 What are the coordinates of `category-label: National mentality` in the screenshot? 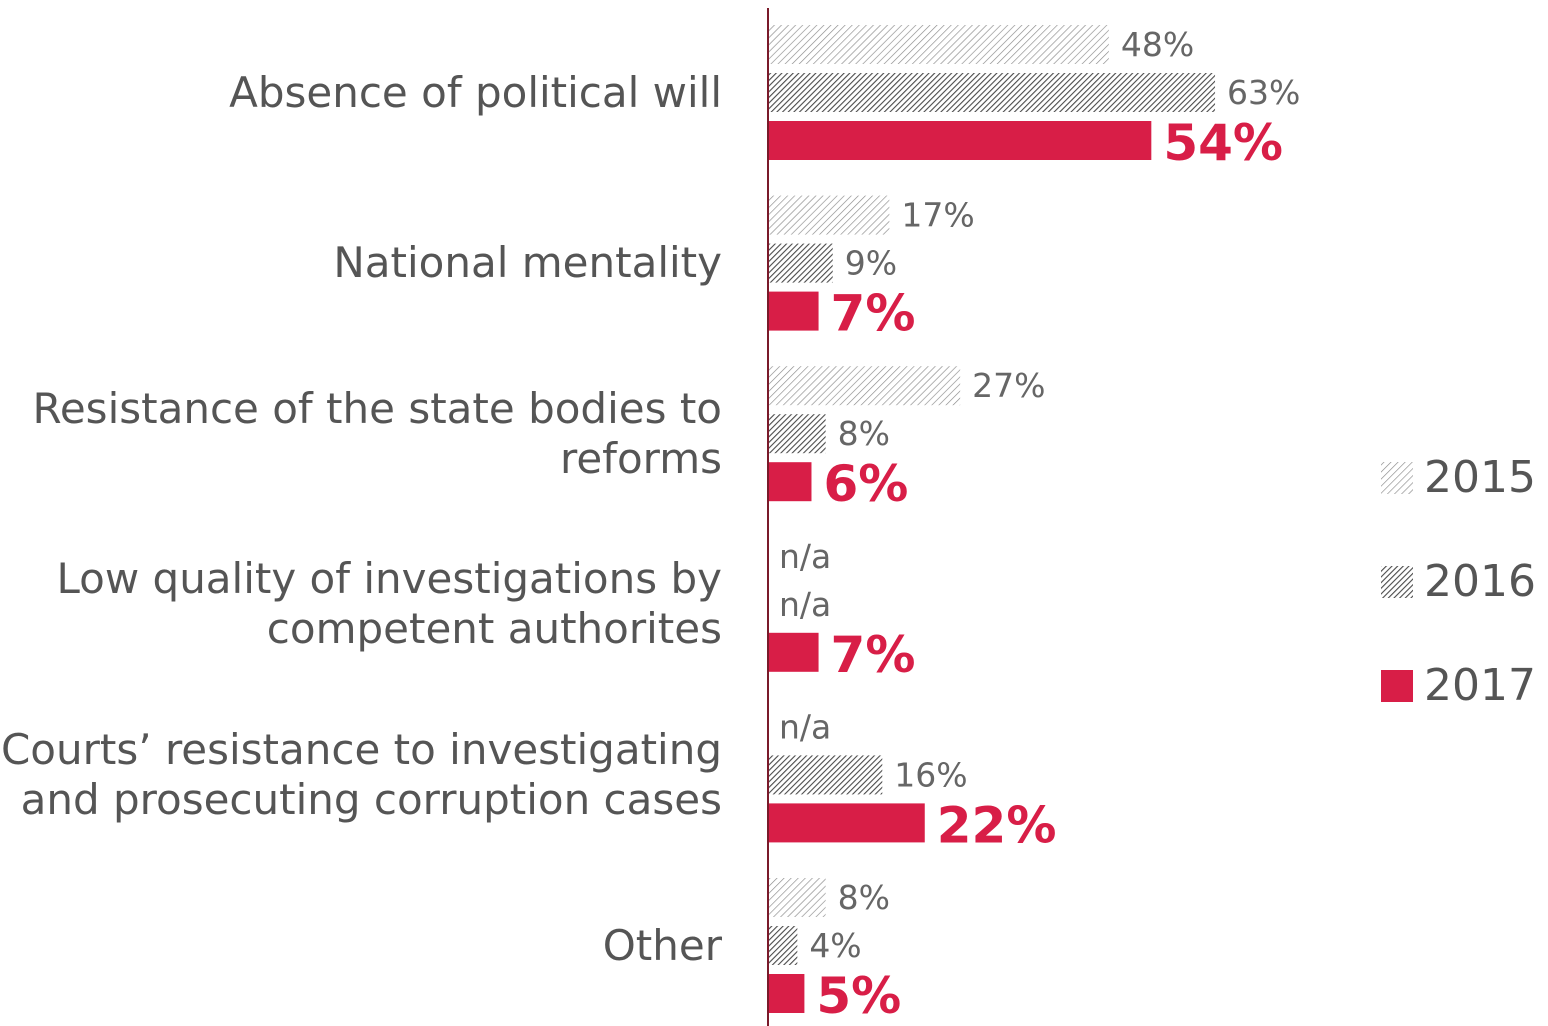 It's located at (527, 263).